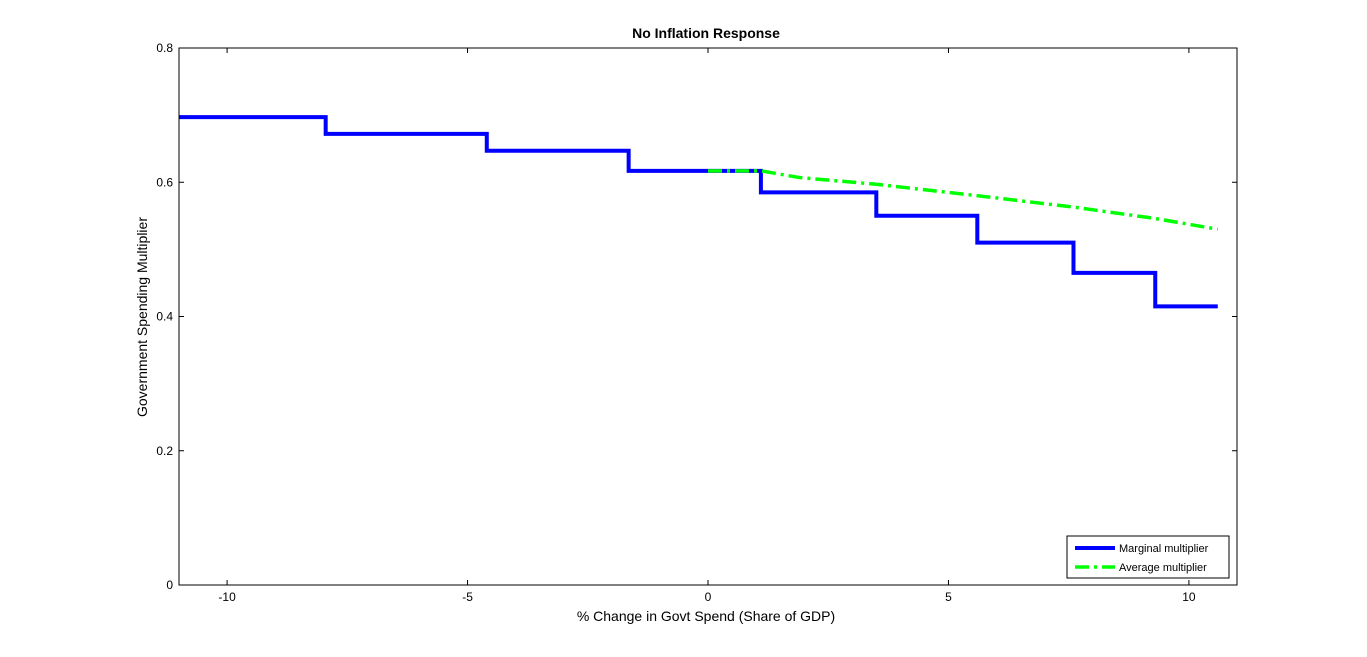  Describe the element at coordinates (467, 597) in the screenshot. I see `x-tick-label: -5` at that location.